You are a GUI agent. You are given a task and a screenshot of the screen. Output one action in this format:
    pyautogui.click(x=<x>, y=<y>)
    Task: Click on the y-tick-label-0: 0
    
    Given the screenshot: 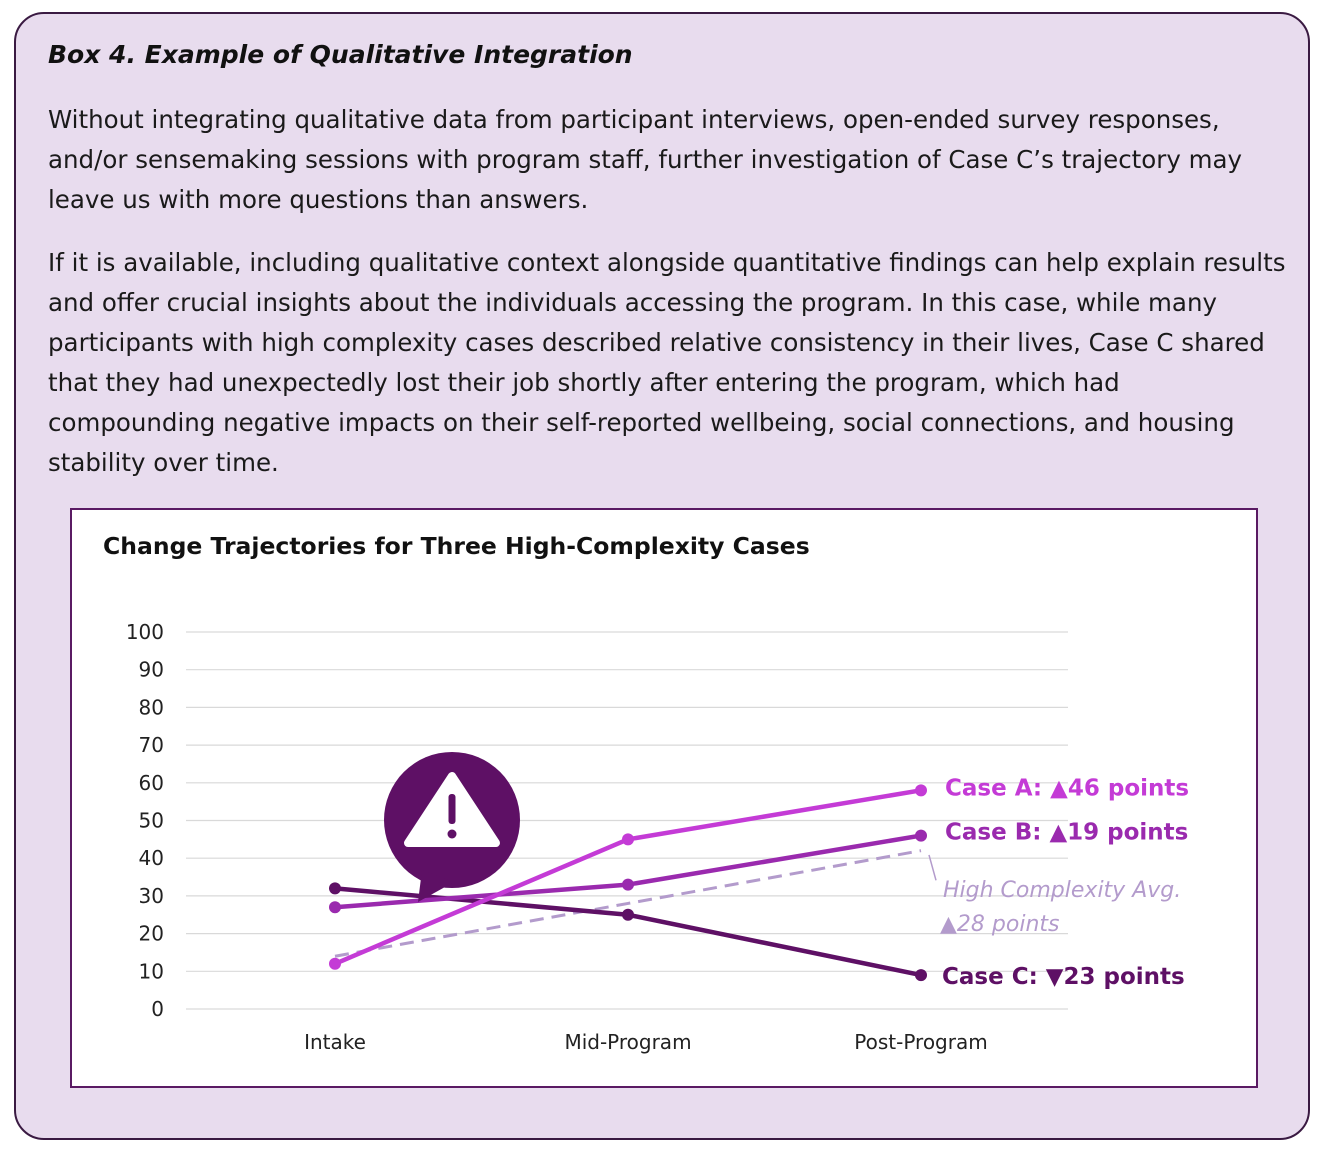 What is the action you would take?
    pyautogui.click(x=157, y=1009)
    